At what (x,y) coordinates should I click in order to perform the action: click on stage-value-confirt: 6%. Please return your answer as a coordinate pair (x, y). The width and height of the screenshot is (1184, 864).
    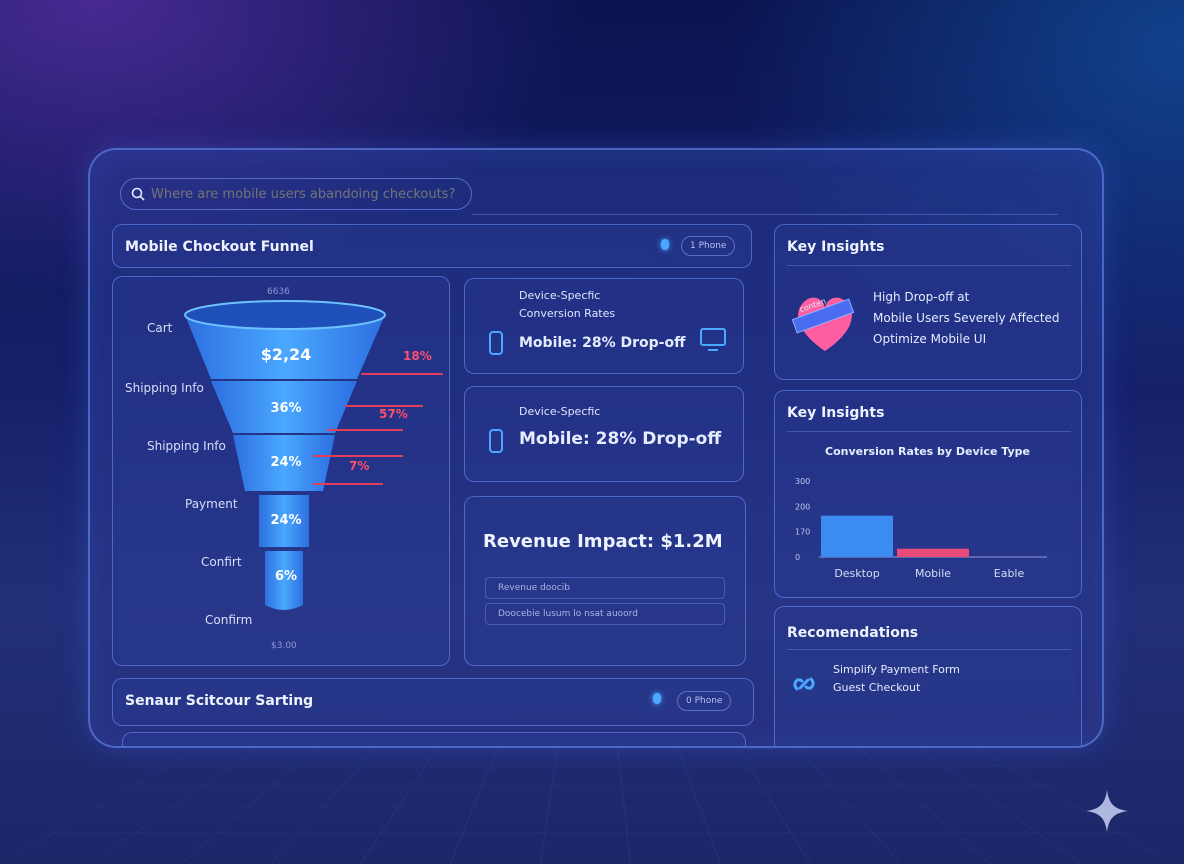
    Looking at the image, I should click on (286, 576).